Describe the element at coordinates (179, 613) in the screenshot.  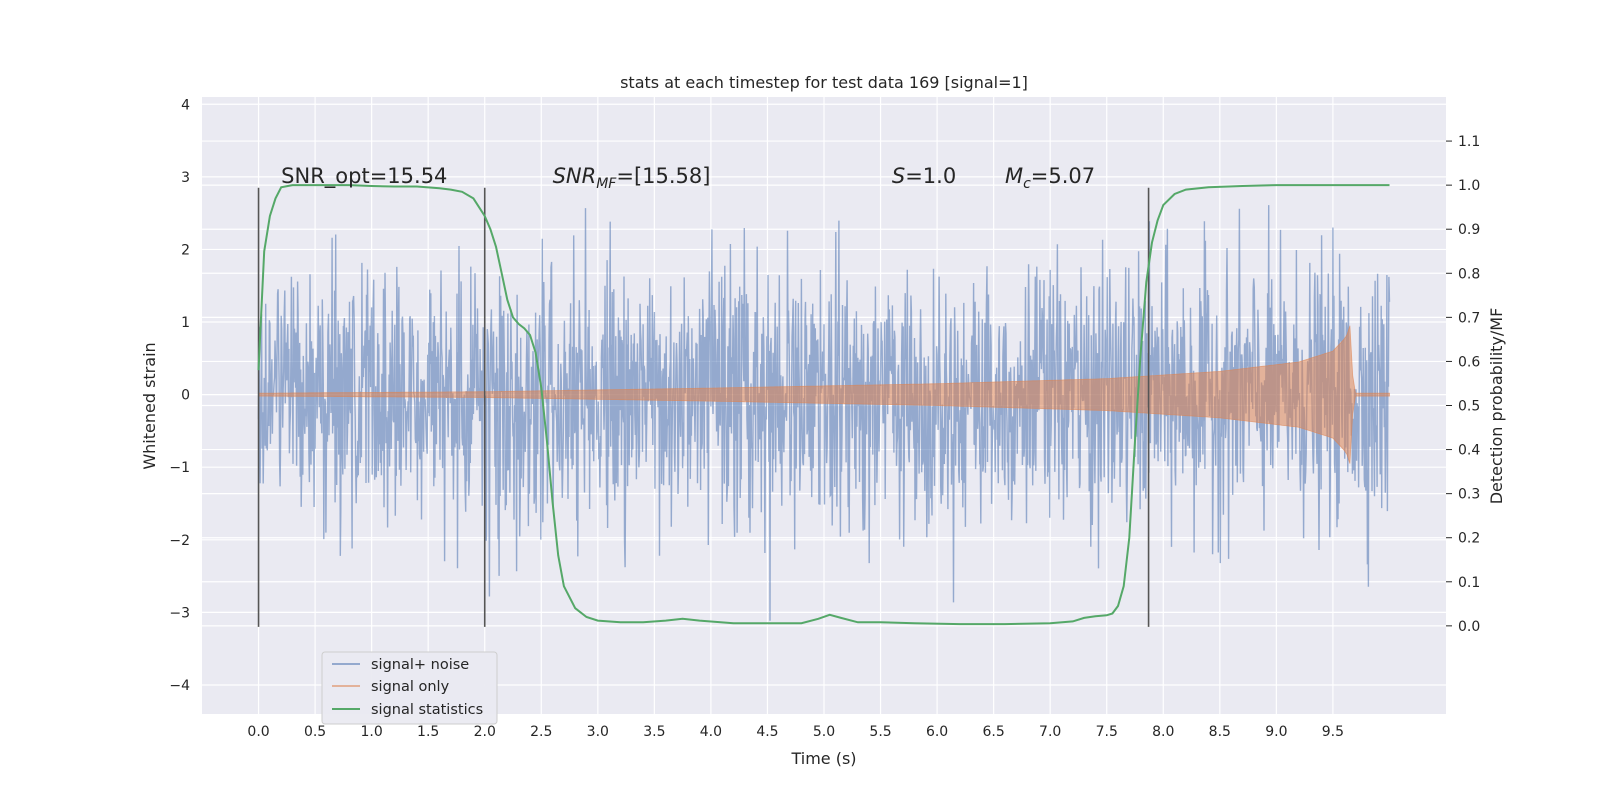
I see `y-left-tick-label-7: −3` at that location.